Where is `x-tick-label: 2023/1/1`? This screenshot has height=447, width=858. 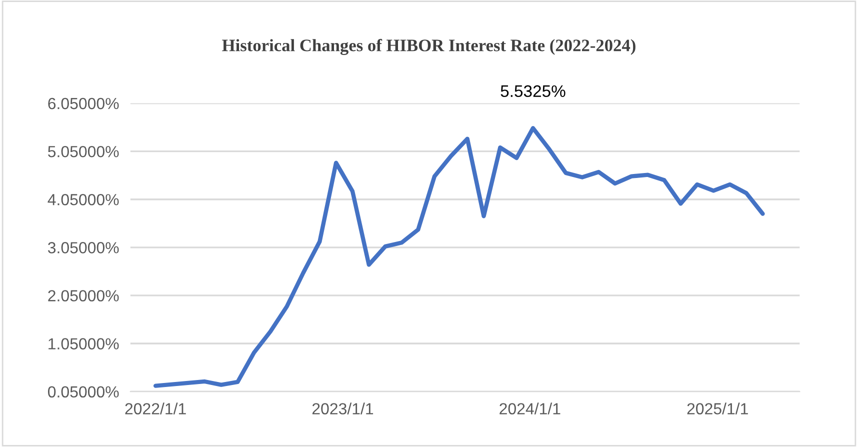
x-tick-label: 2023/1/1 is located at coordinates (343, 408).